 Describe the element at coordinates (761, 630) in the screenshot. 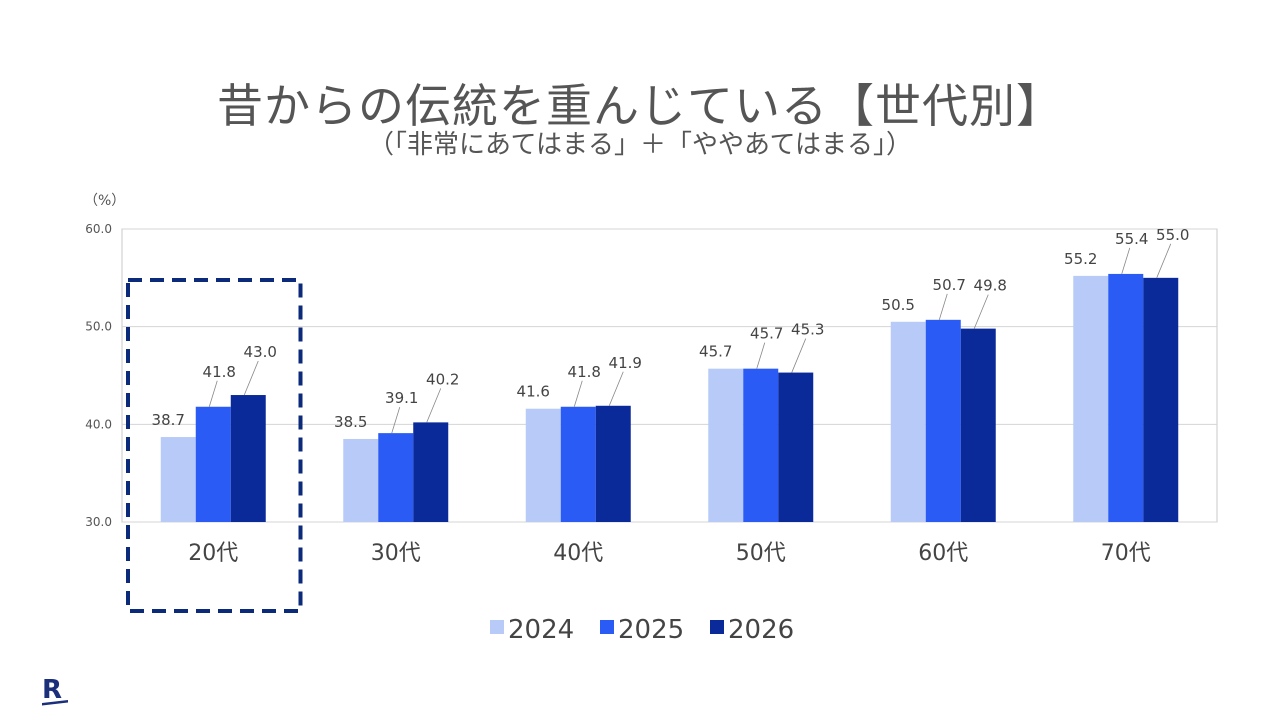

I see `legend-label: 2026` at that location.